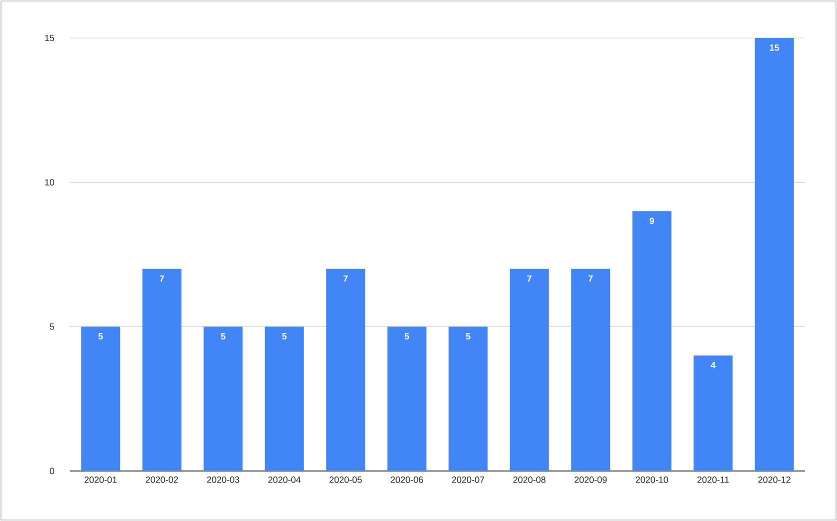 The image size is (837, 521). Describe the element at coordinates (590, 479) in the screenshot. I see `x-tick-label: 2020-09` at that location.